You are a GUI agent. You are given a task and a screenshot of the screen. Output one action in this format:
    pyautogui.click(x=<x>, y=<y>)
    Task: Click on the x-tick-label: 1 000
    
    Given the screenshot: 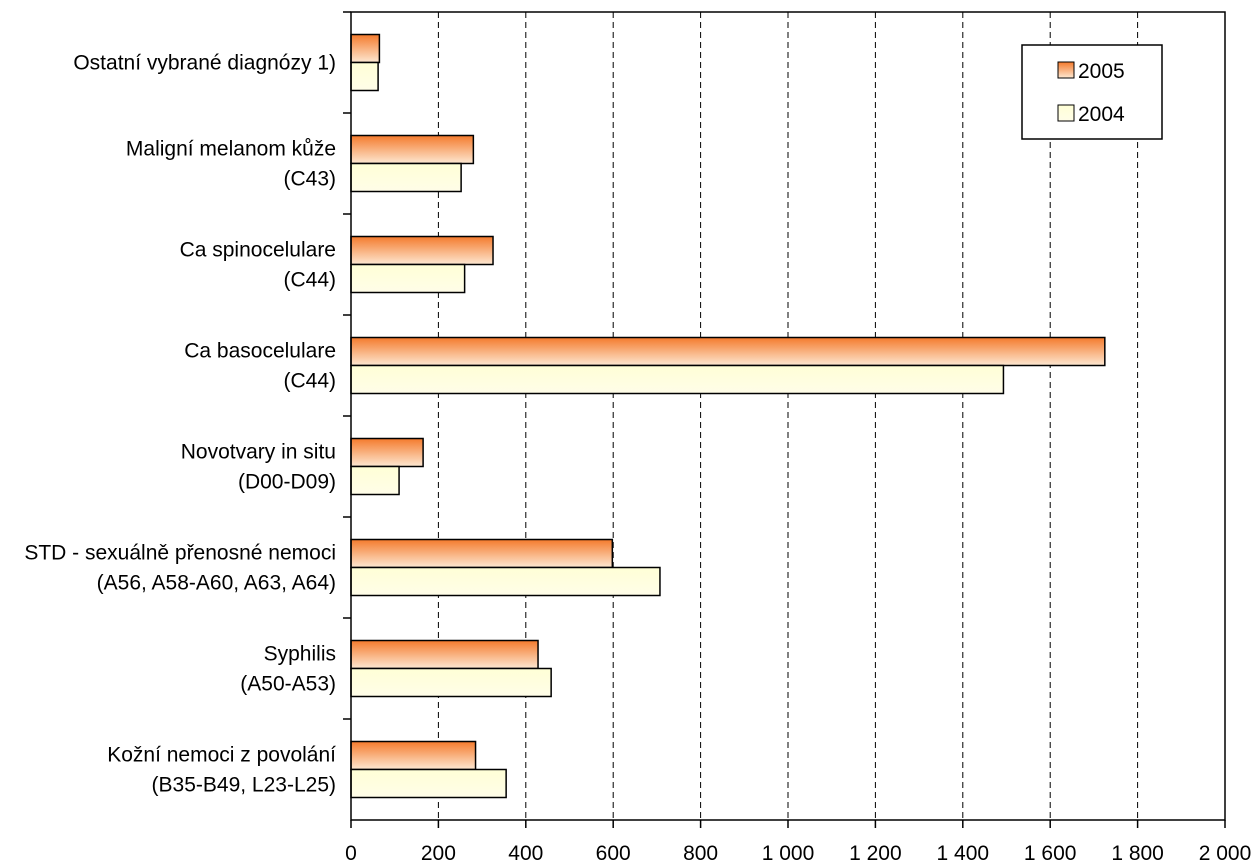 What is the action you would take?
    pyautogui.click(x=788, y=853)
    